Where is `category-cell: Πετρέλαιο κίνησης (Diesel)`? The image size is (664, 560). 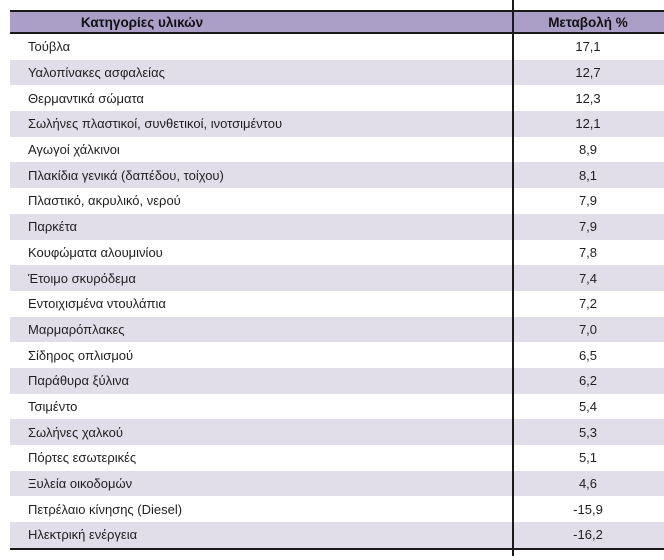 category-cell: Πετρέλαιο κίνησης (Diesel) is located at coordinates (105, 509).